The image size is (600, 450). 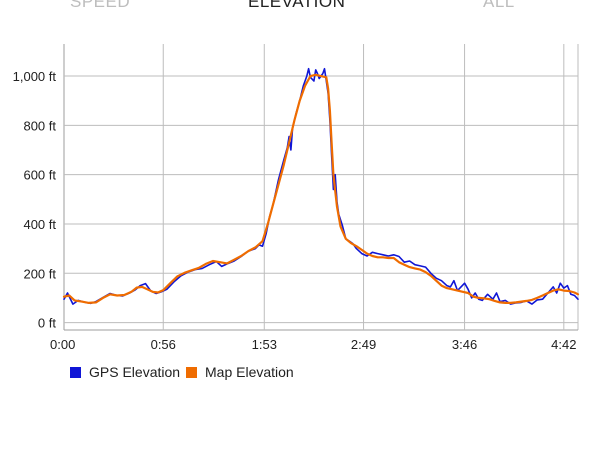 What do you see at coordinates (499, 5) in the screenshot?
I see `tab-all: ALL` at bounding box center [499, 5].